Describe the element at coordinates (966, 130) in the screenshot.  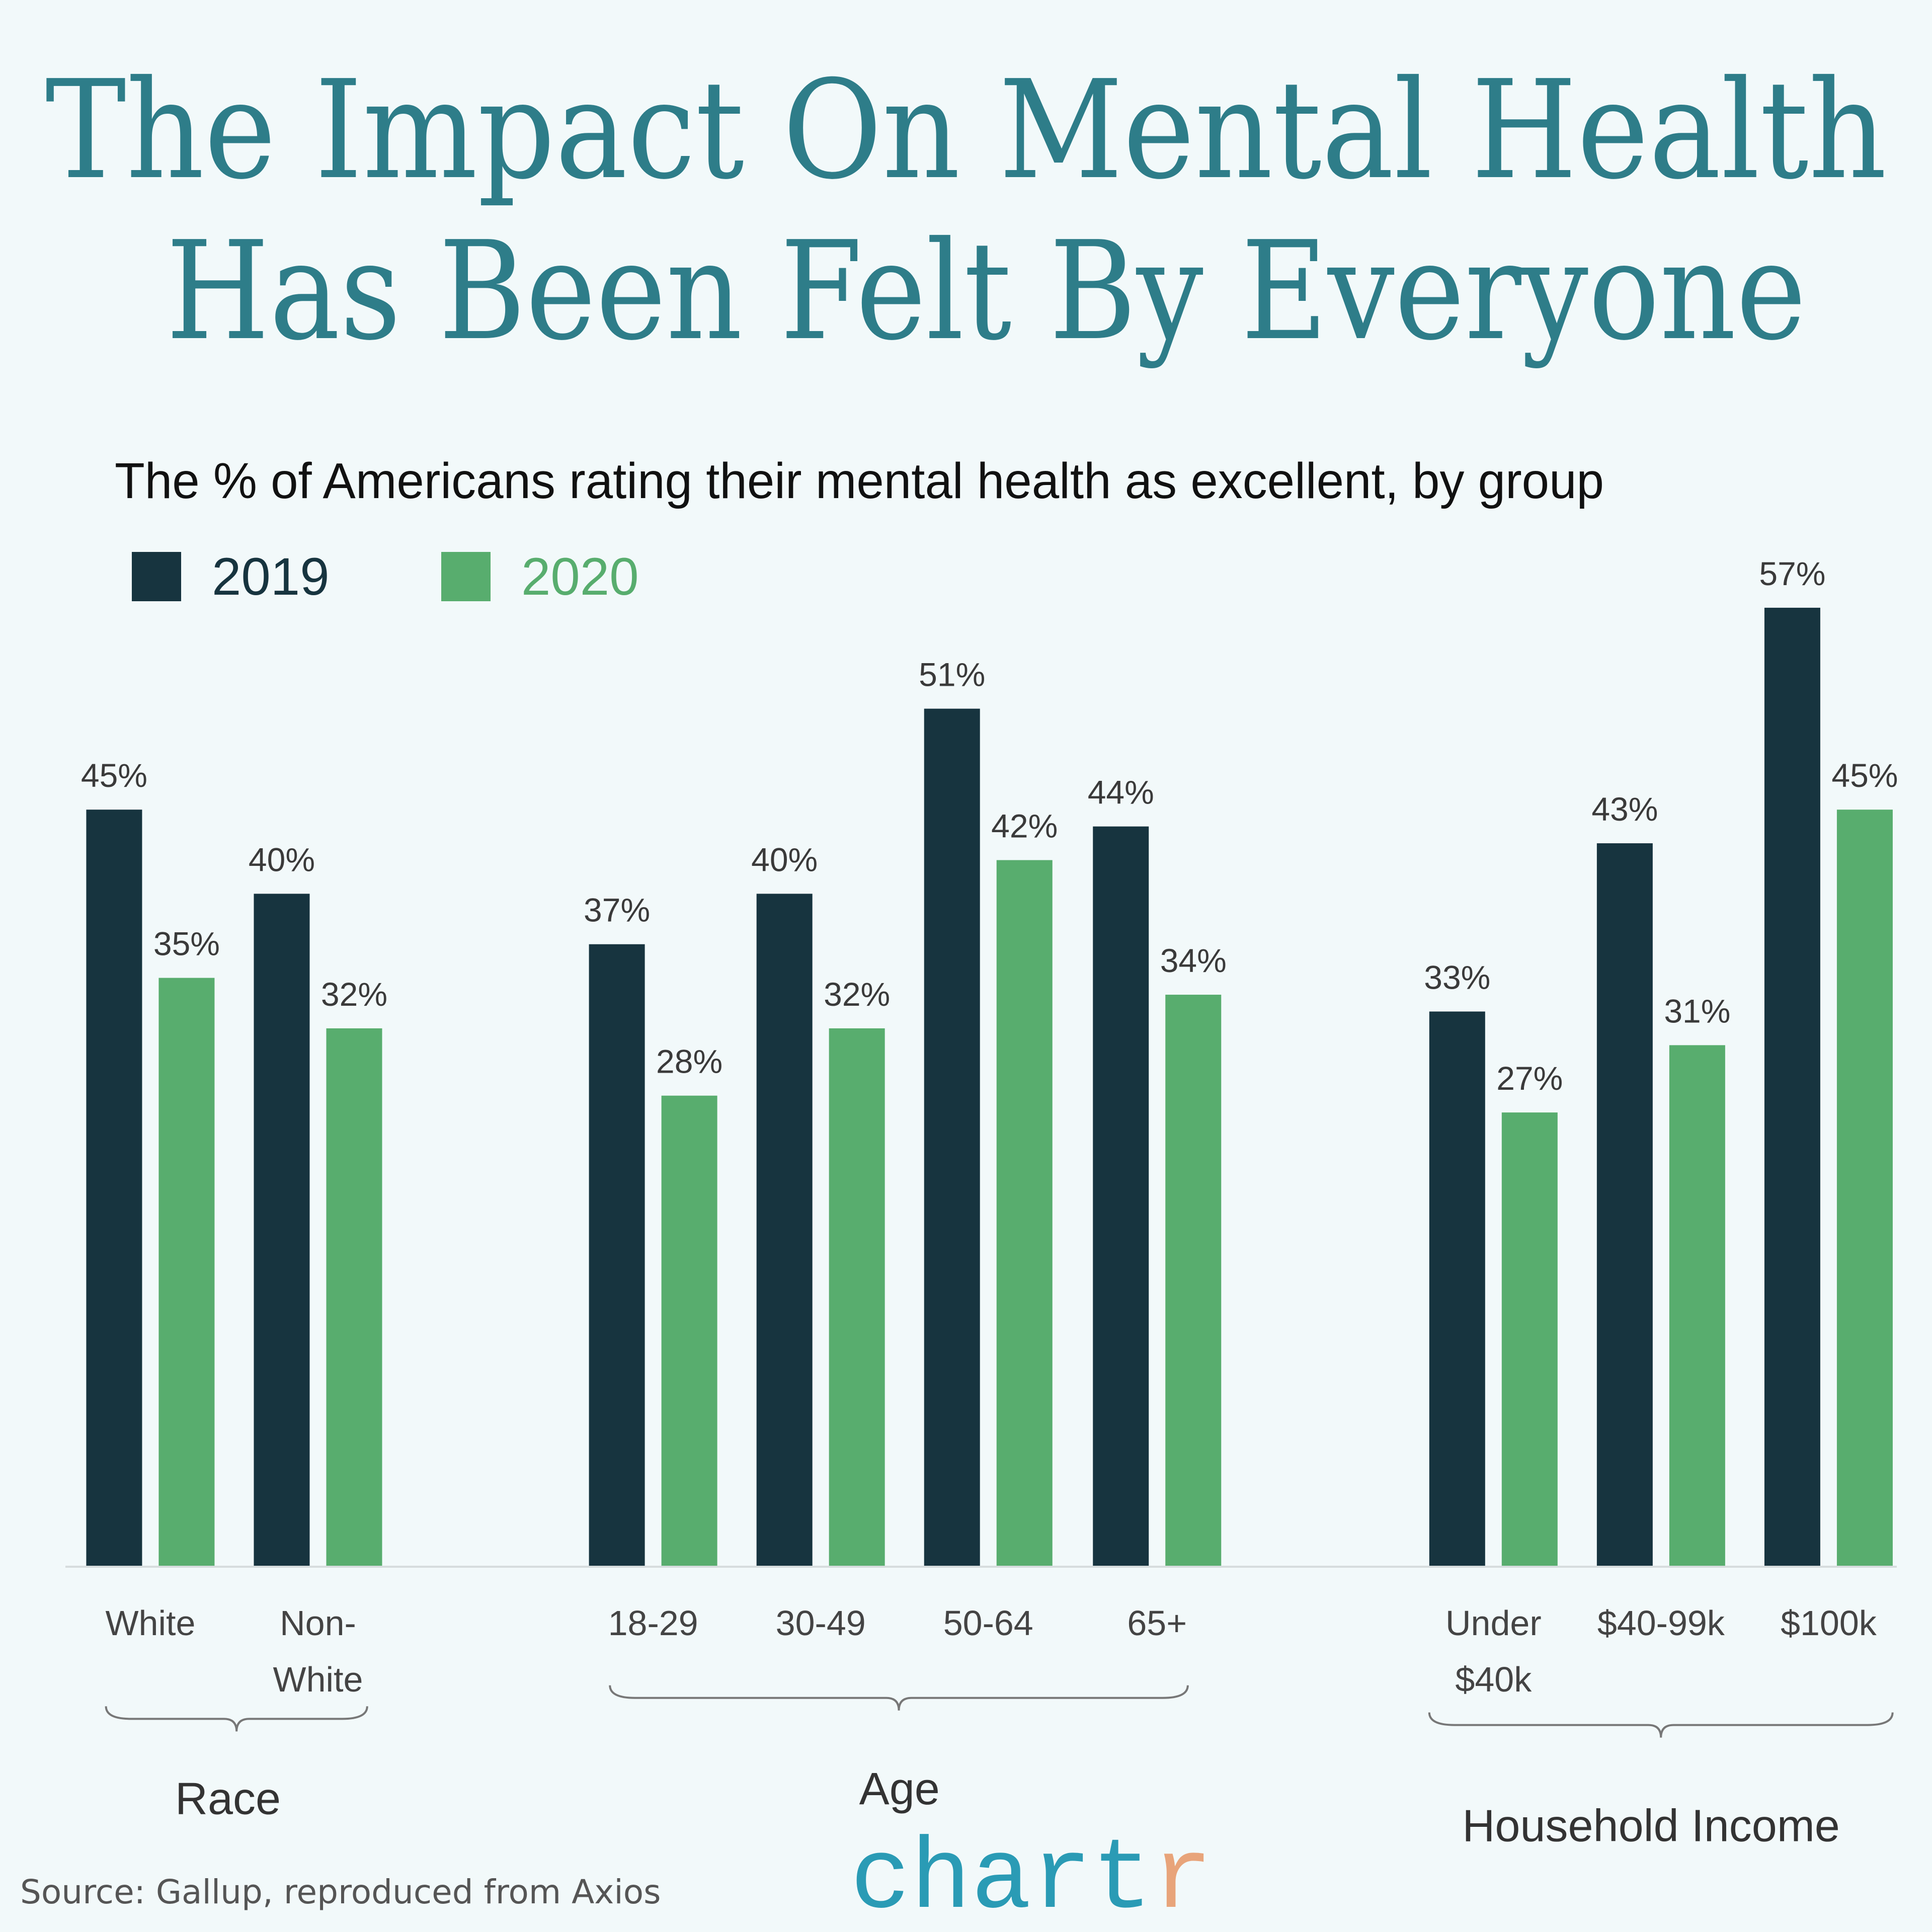
I see `title-line-1: The Impact On Mental Health` at that location.